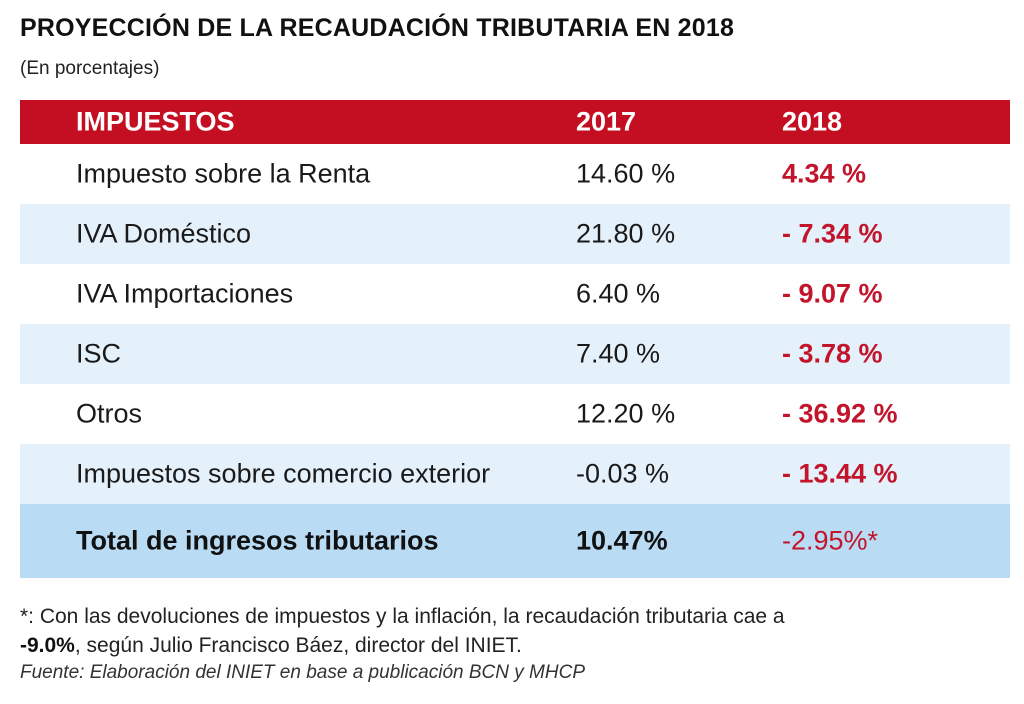  Describe the element at coordinates (832, 353) in the screenshot. I see `row-value-2018: - 3.78 %` at that location.